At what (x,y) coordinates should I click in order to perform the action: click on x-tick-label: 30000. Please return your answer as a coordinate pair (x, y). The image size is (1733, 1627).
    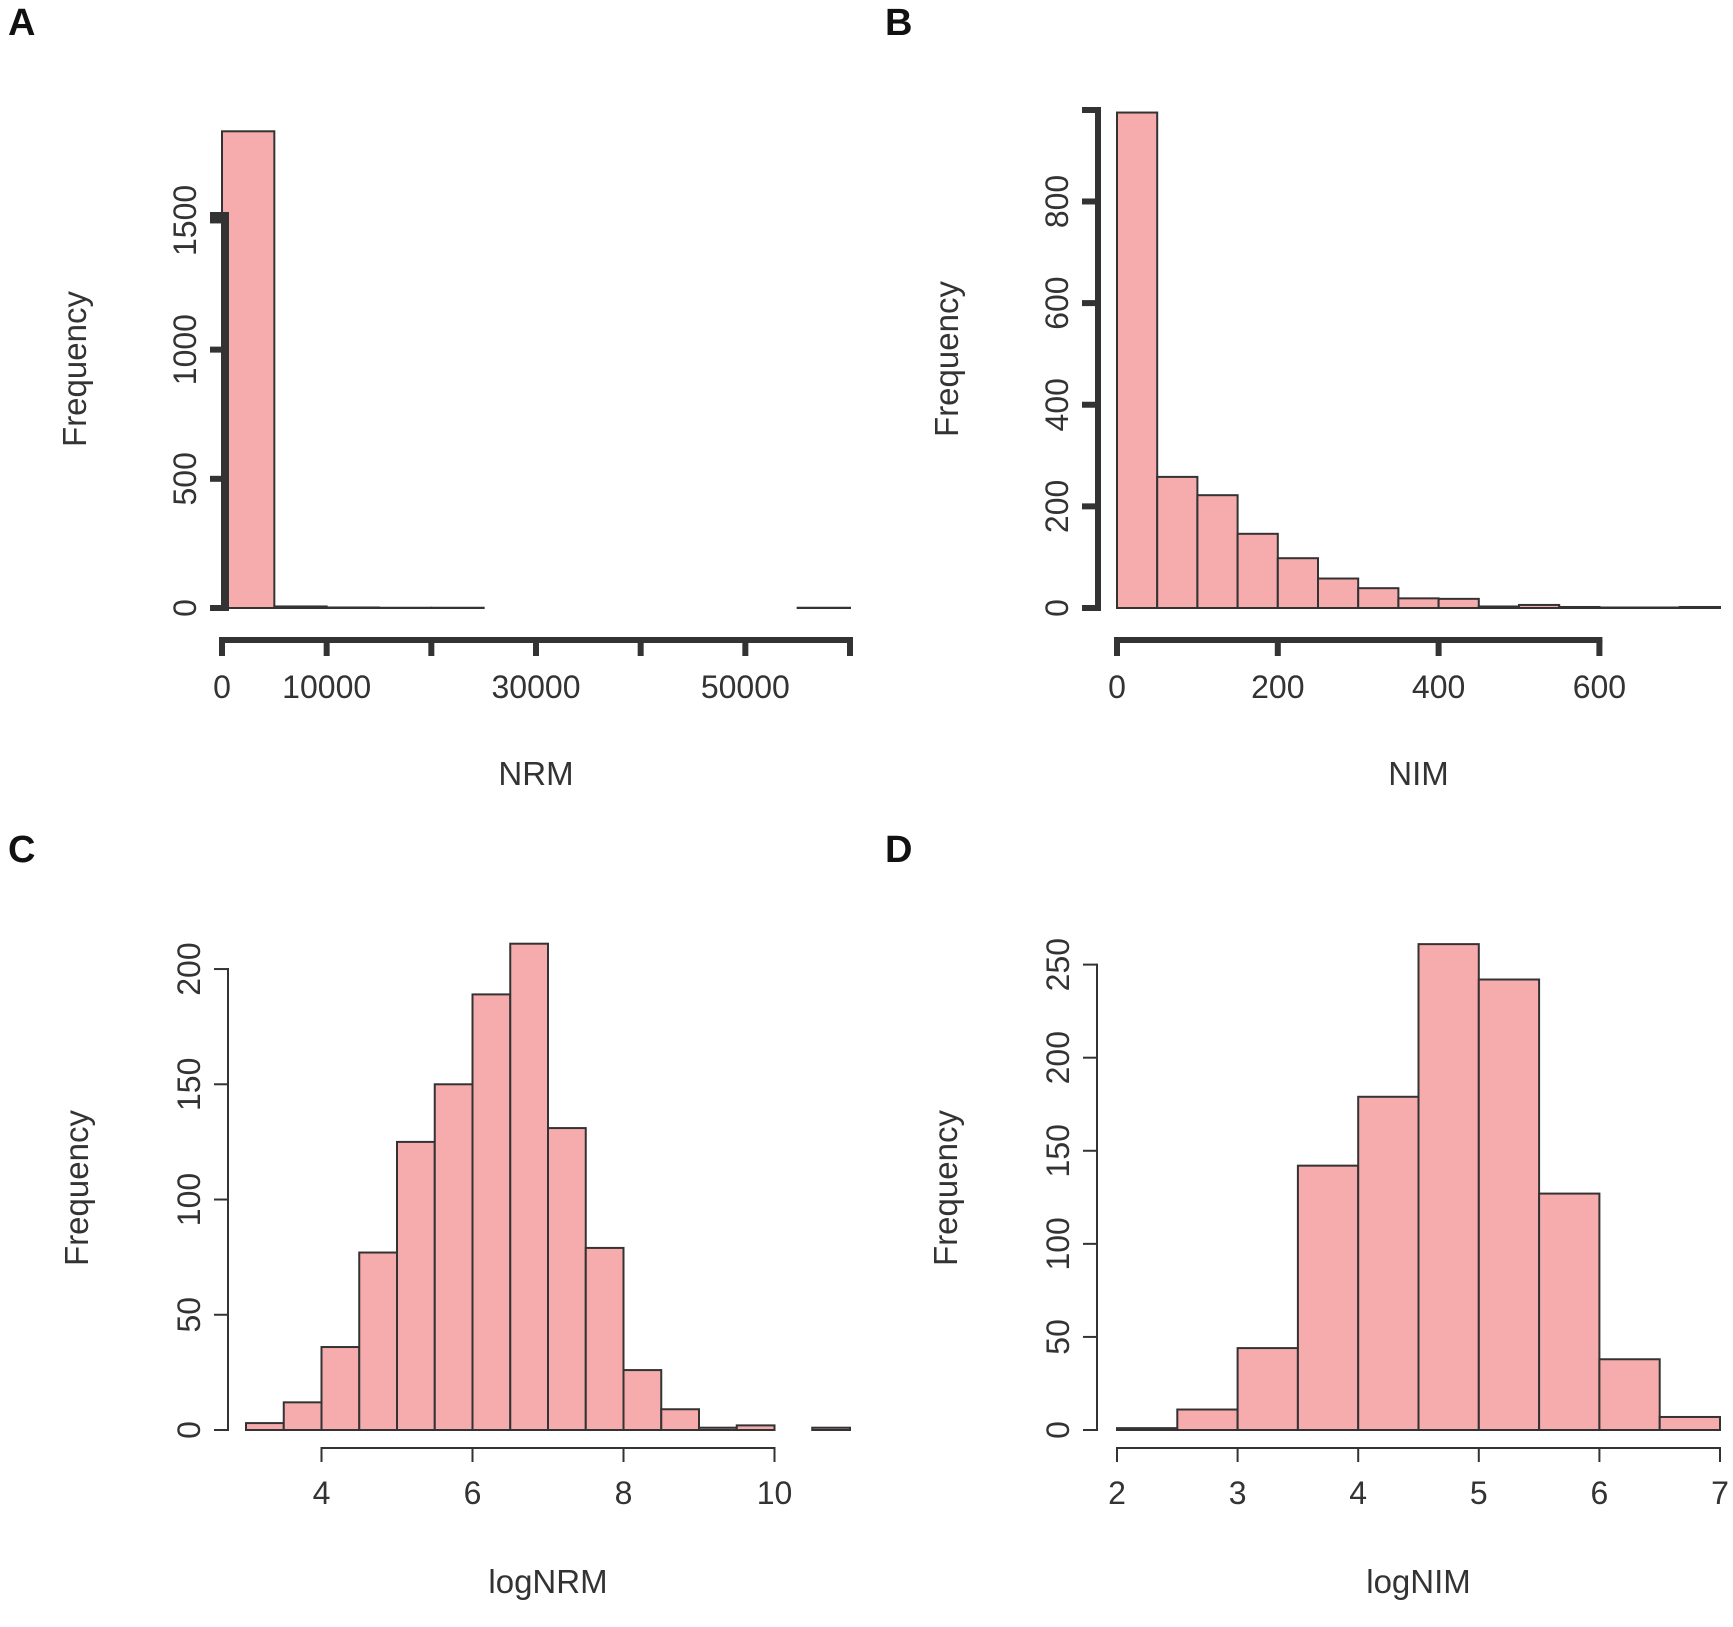
    Looking at the image, I should click on (536, 687).